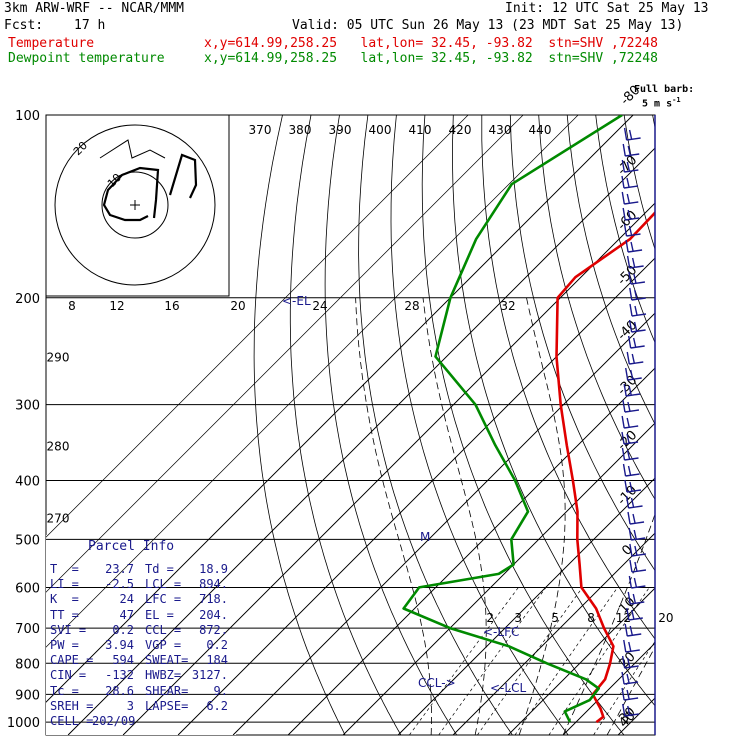 The height and width of the screenshot is (740, 740). What do you see at coordinates (27, 299) in the screenshot?
I see `pressure-tick-label: 200` at bounding box center [27, 299].